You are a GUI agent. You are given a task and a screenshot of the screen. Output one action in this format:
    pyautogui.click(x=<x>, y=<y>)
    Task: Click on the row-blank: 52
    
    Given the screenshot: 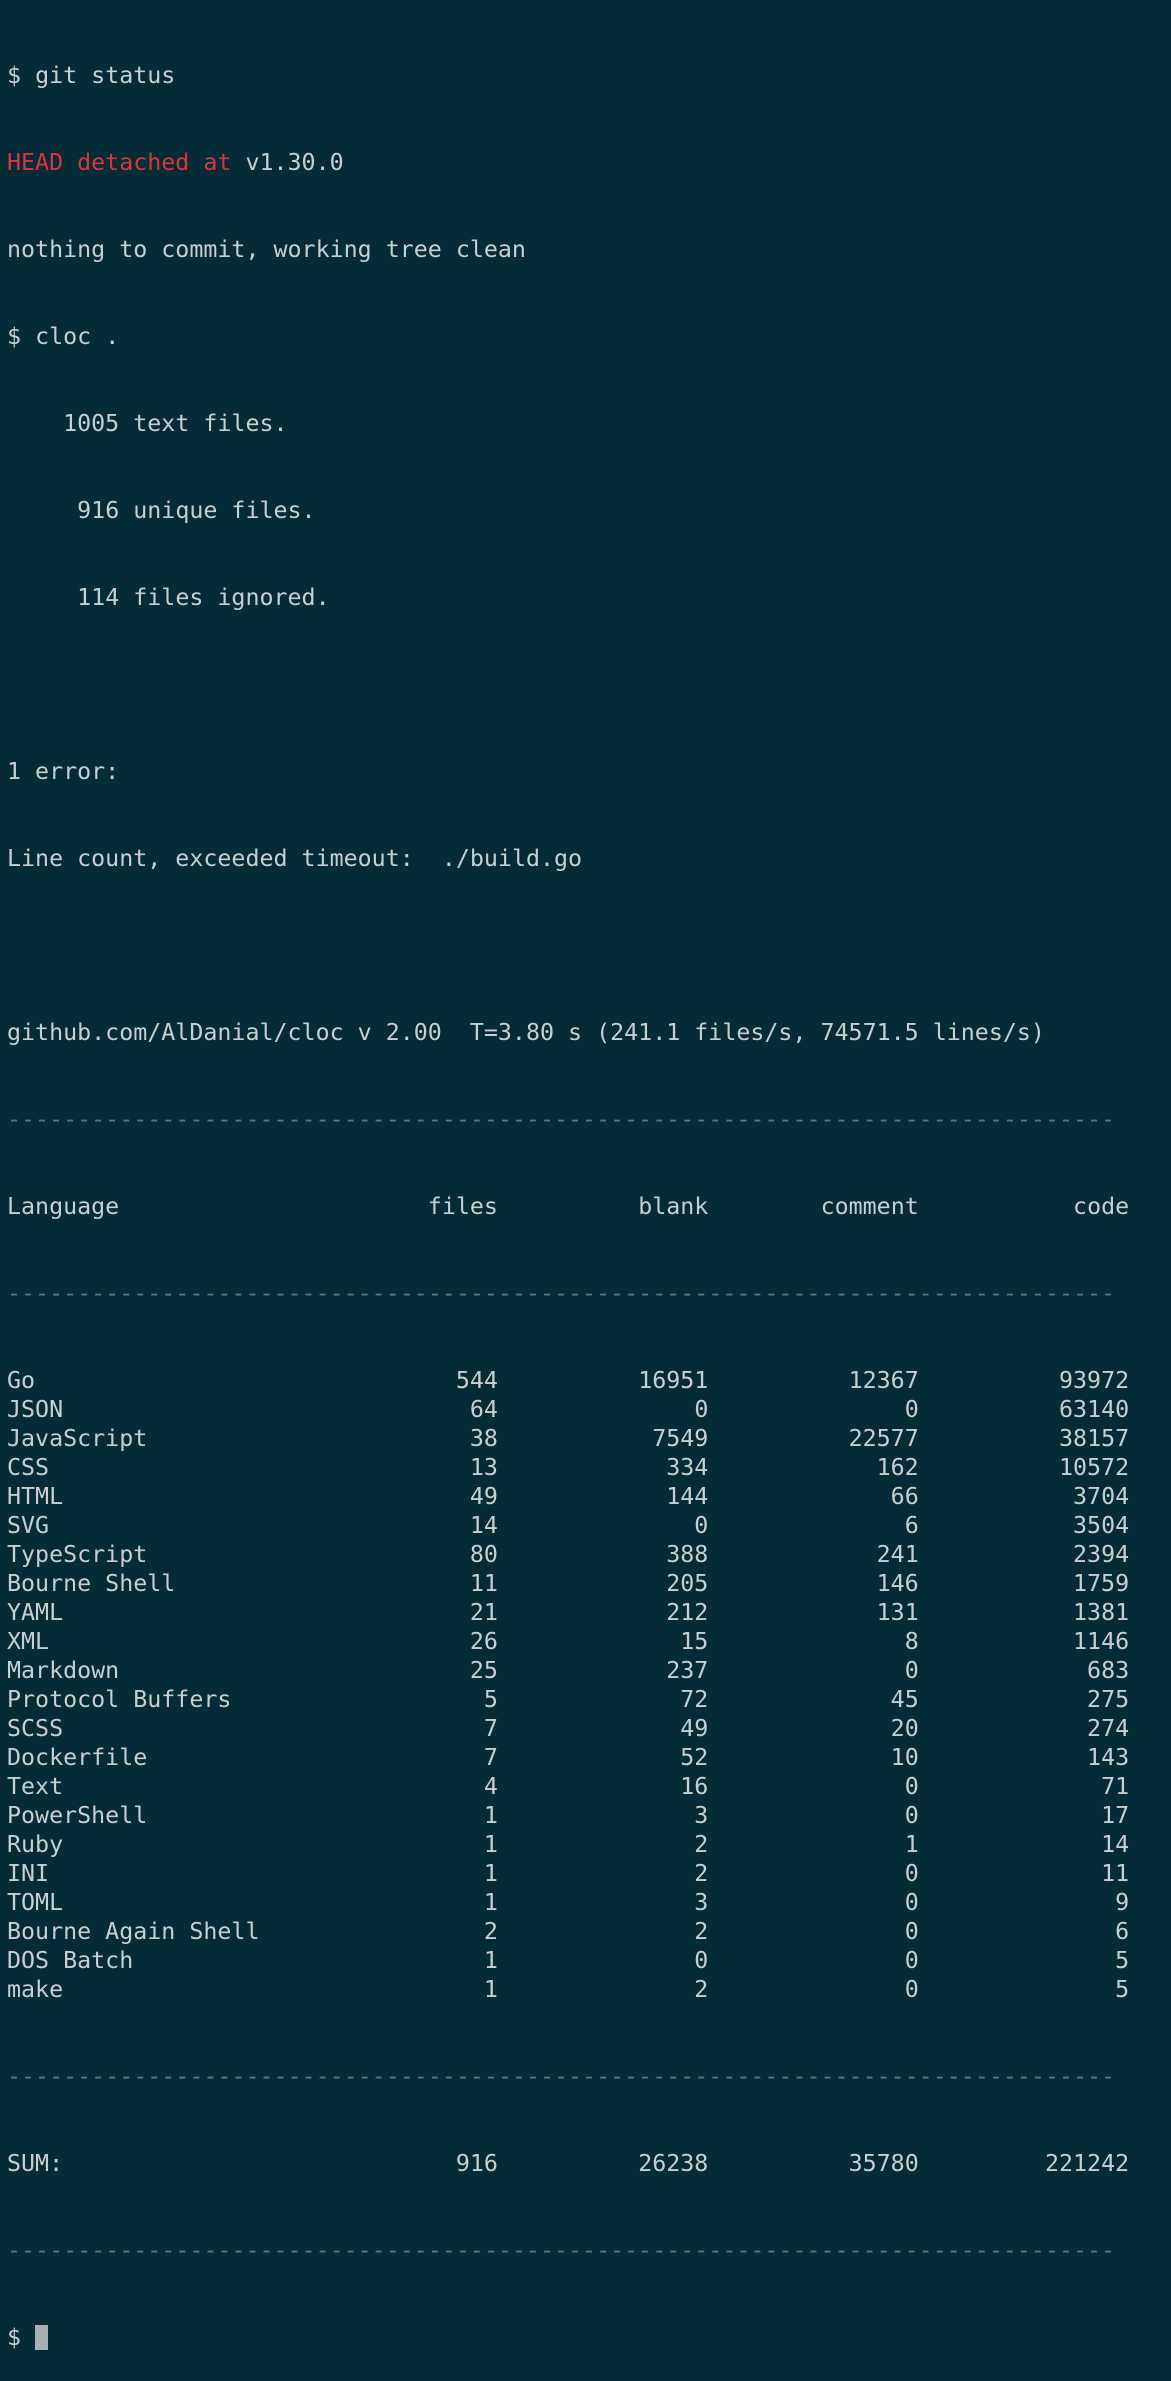 What is the action you would take?
    pyautogui.click(x=694, y=1757)
    